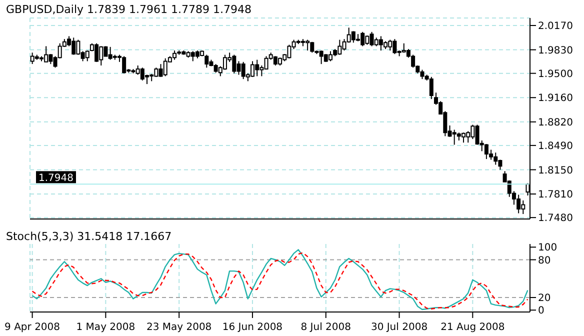 The height and width of the screenshot is (336, 584). I want to click on y-tick-label: 2.0170, so click(555, 26).